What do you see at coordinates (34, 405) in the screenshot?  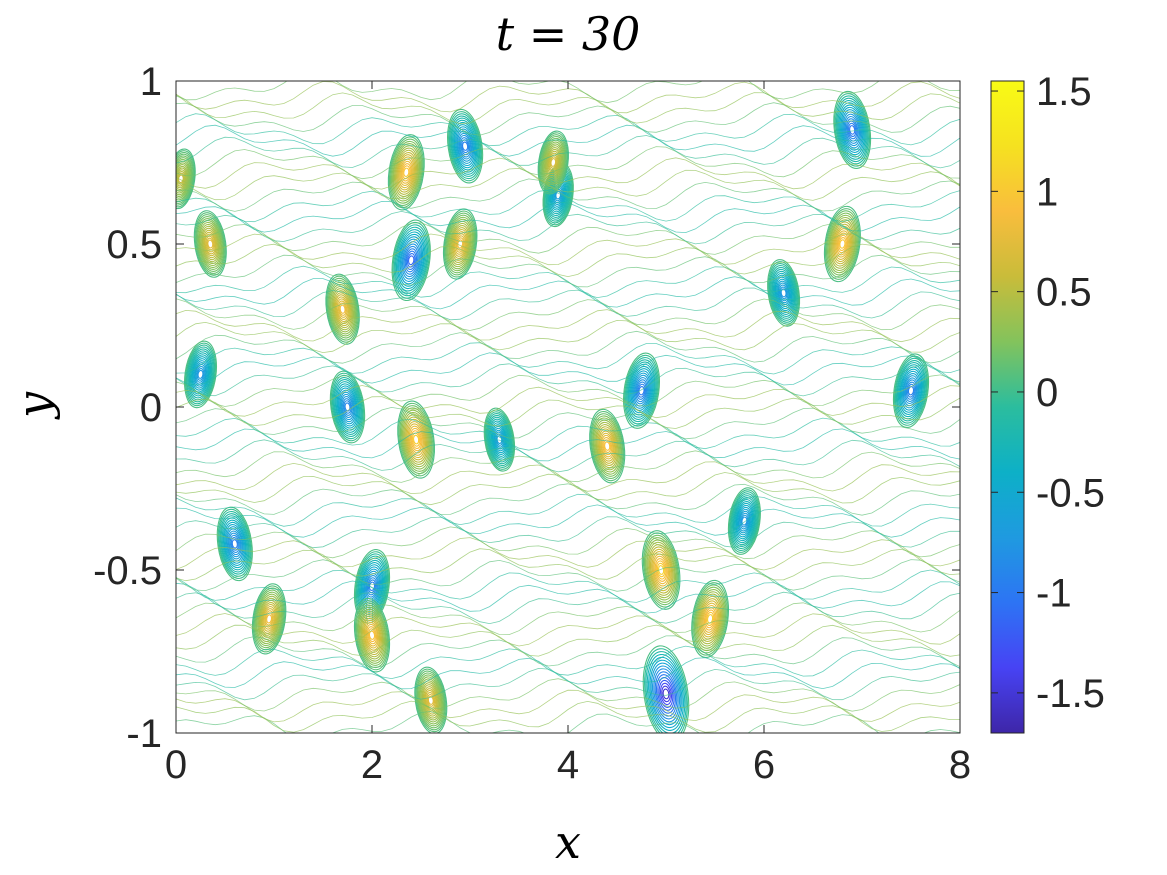 I see `y-axis-label: y` at bounding box center [34, 405].